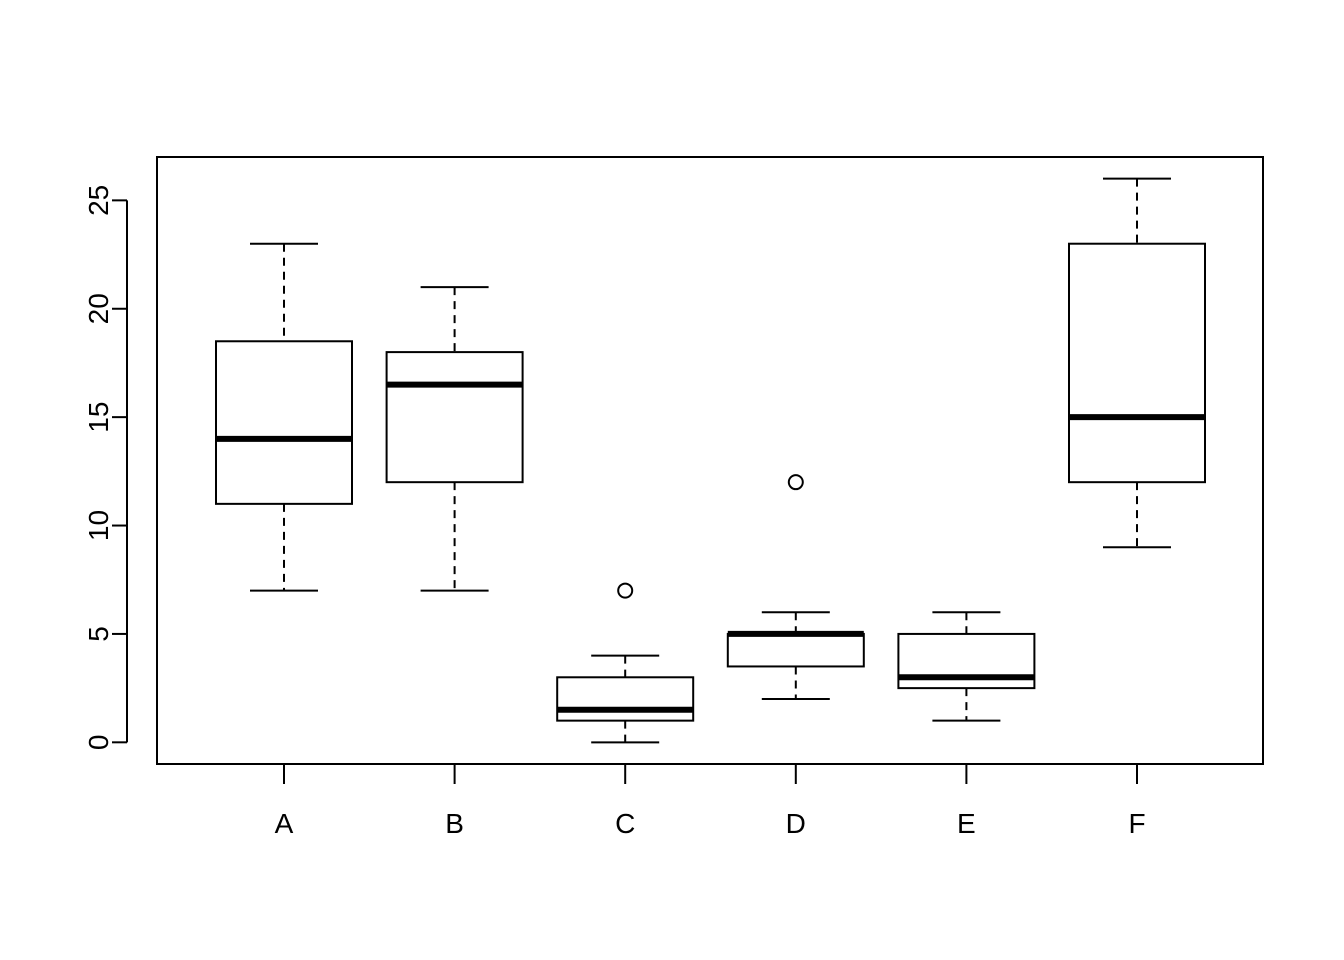 The image size is (1344, 960). Describe the element at coordinates (98, 200) in the screenshot. I see `y-tick-label: 25` at that location.